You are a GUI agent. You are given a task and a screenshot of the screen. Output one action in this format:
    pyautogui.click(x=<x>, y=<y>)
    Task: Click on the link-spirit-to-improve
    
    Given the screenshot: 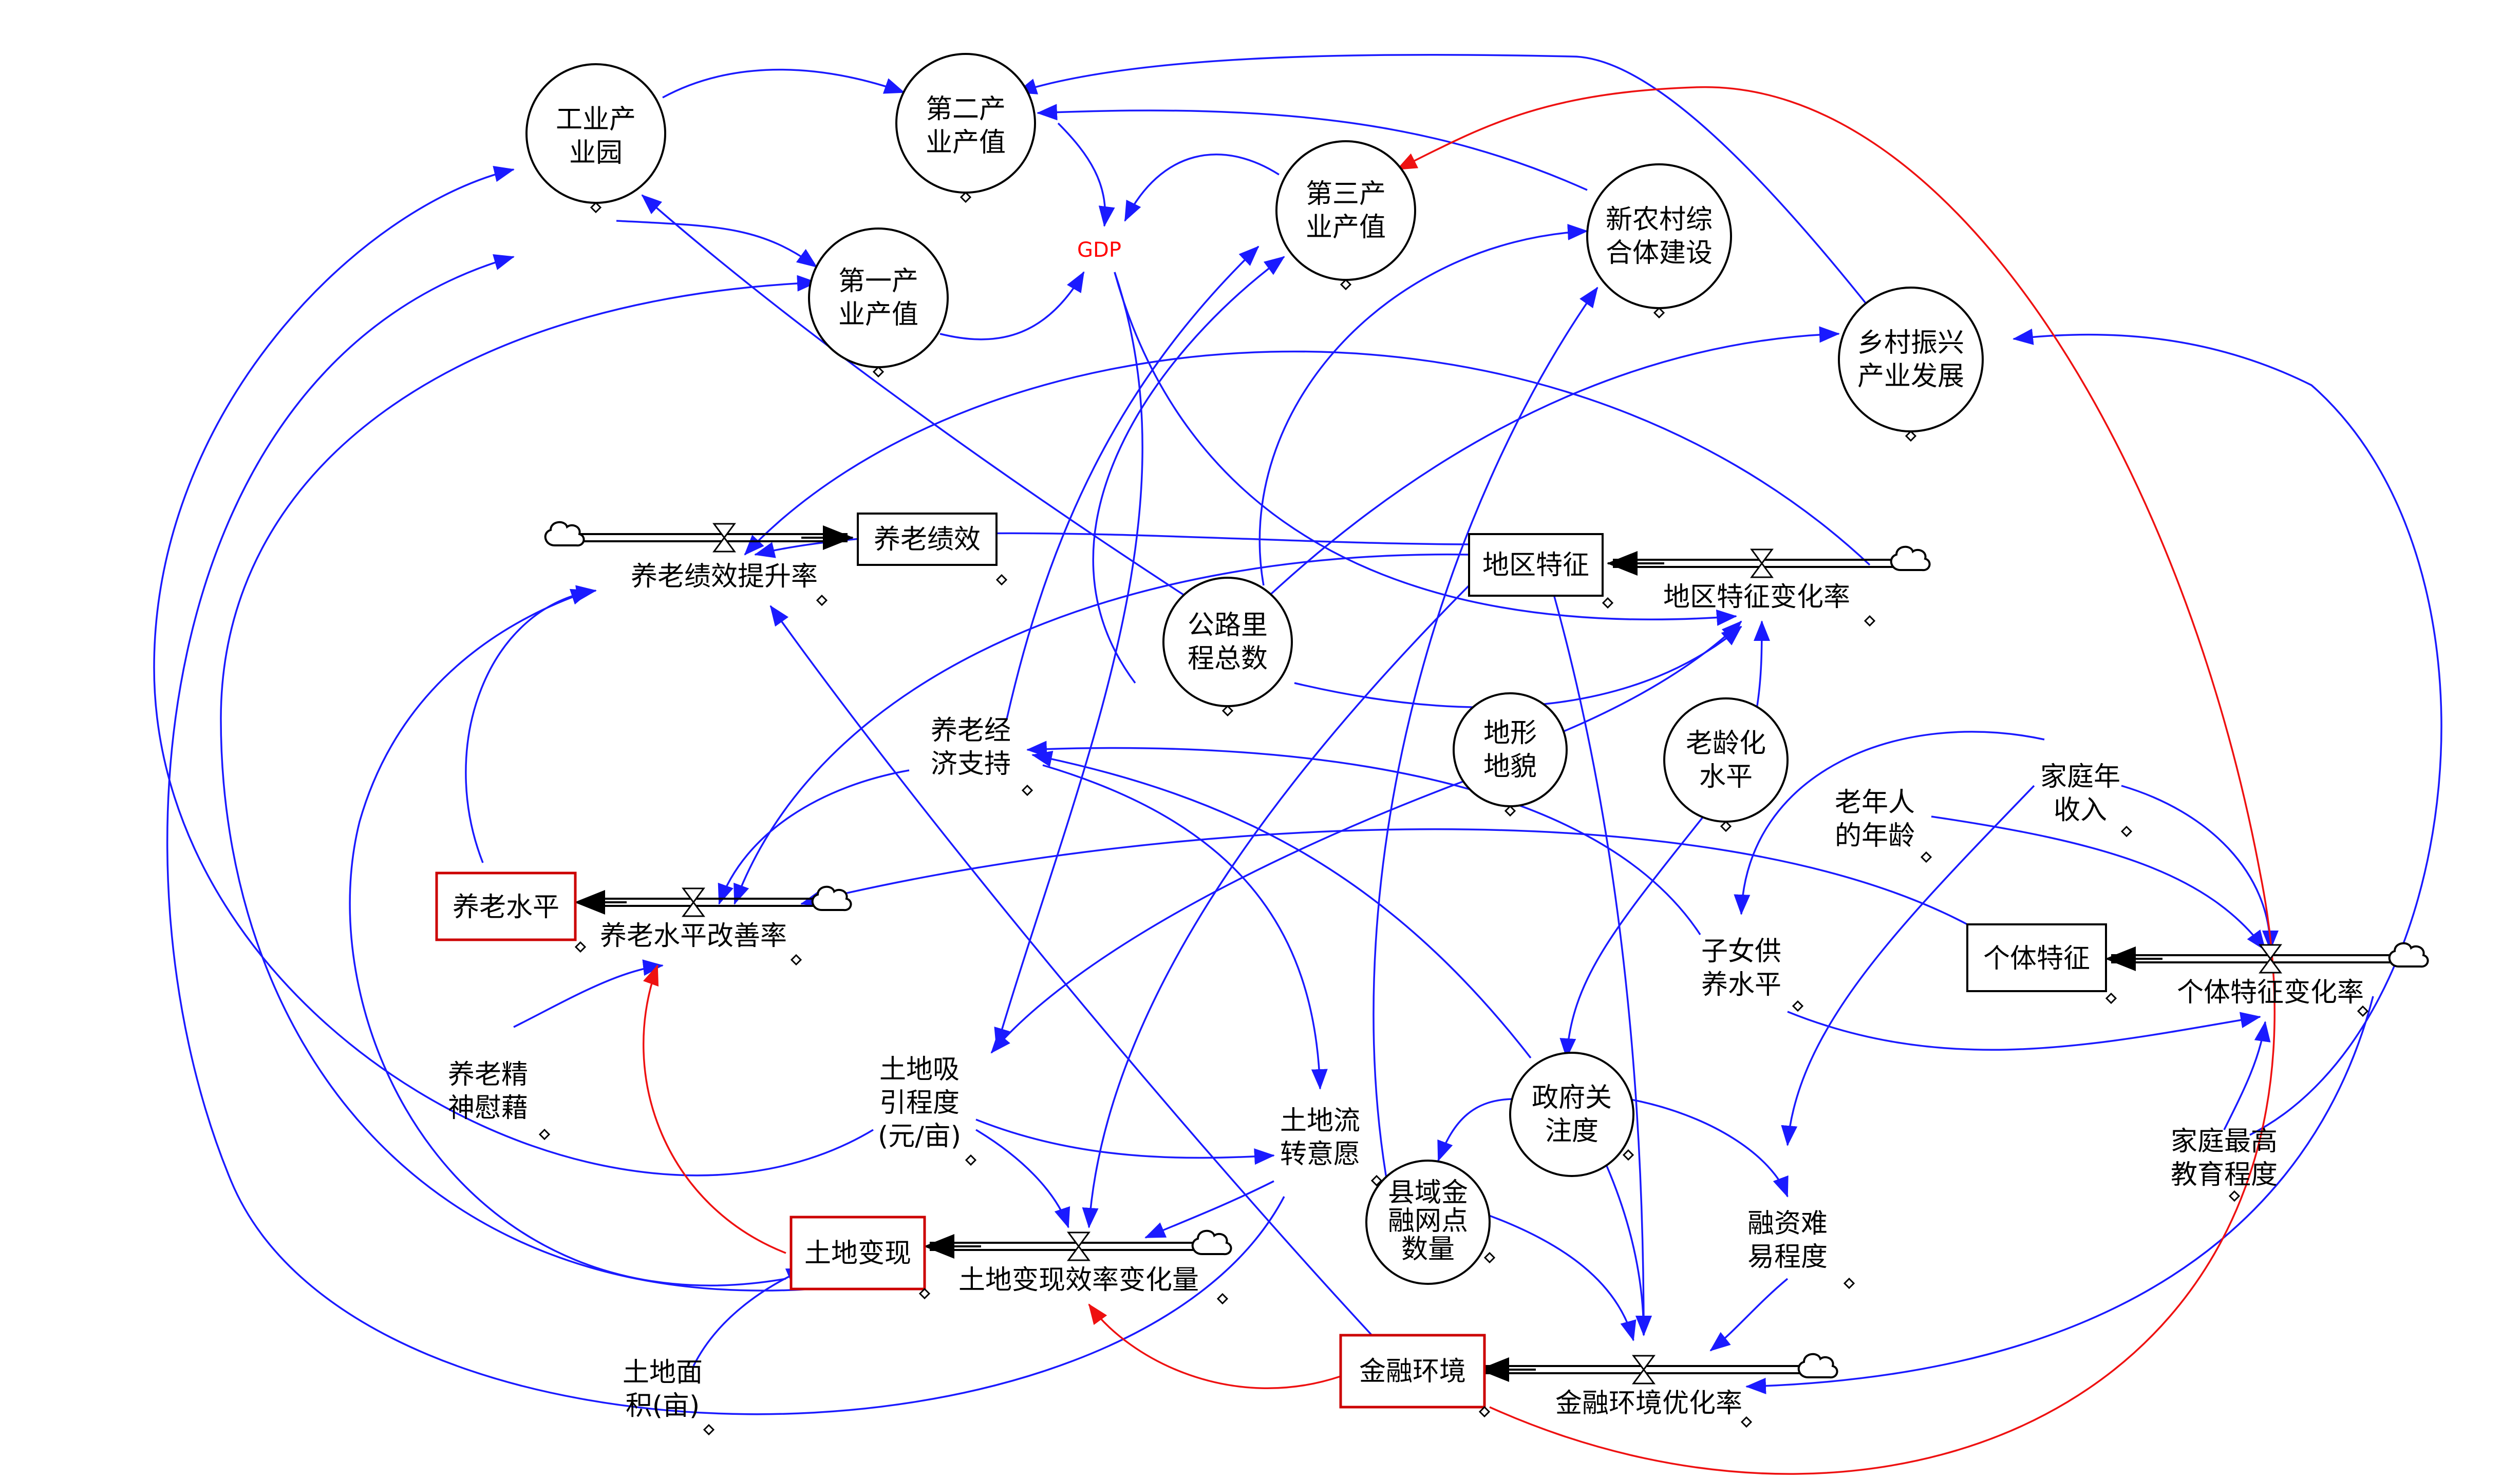 What is the action you would take?
    pyautogui.click(x=588, y=993)
    